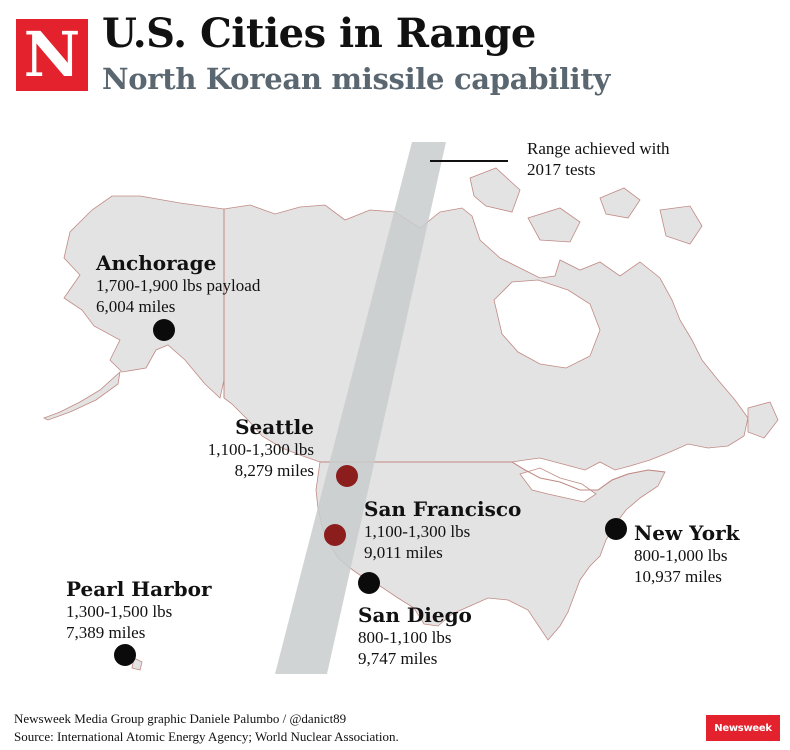 The image size is (790, 750). I want to click on range-legend-line2: 2017 tests, so click(561, 169).